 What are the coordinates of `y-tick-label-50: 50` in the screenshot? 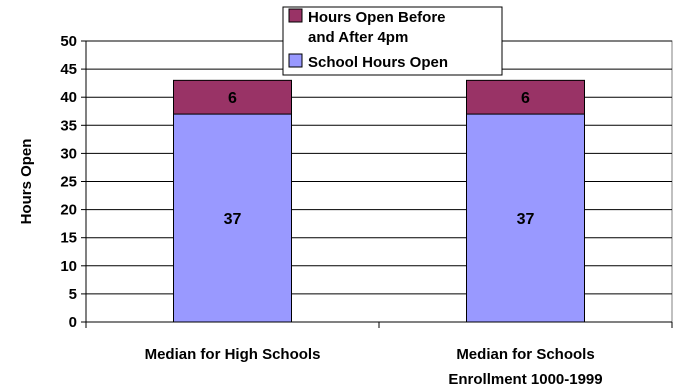 It's located at (68, 41).